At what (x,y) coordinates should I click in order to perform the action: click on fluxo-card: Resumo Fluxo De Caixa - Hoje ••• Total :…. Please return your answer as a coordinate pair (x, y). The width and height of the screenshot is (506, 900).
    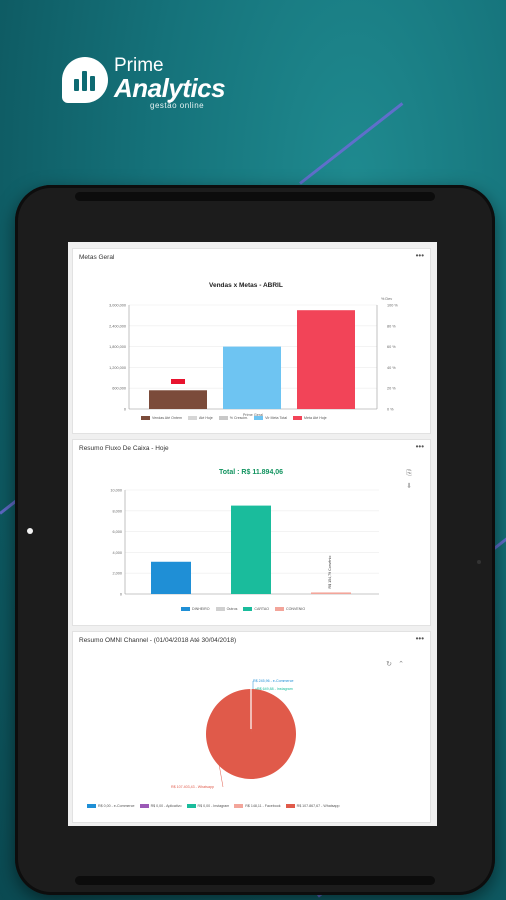
    Looking at the image, I should click on (251, 532).